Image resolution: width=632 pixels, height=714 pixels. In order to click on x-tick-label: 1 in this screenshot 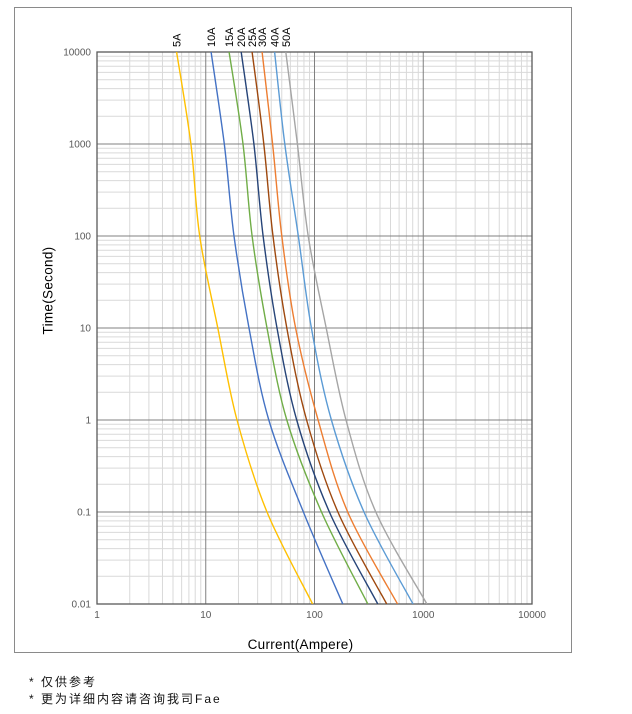, I will do `click(97, 615)`.